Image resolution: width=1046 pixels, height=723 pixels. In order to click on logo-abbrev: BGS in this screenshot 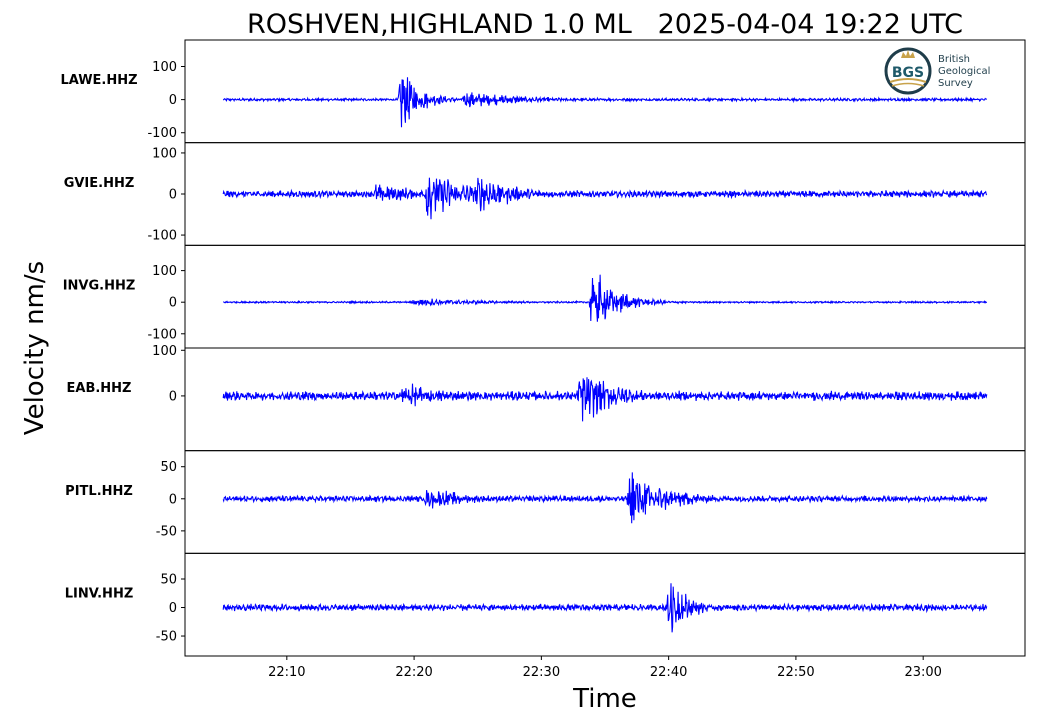, I will do `click(908, 73)`.